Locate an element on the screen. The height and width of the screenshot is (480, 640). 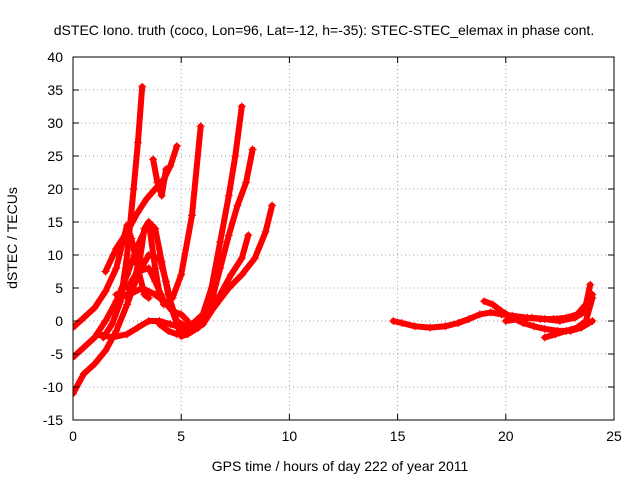
x-tick-labels: 0 5 10 15 20 25 is located at coordinates (345, 436).